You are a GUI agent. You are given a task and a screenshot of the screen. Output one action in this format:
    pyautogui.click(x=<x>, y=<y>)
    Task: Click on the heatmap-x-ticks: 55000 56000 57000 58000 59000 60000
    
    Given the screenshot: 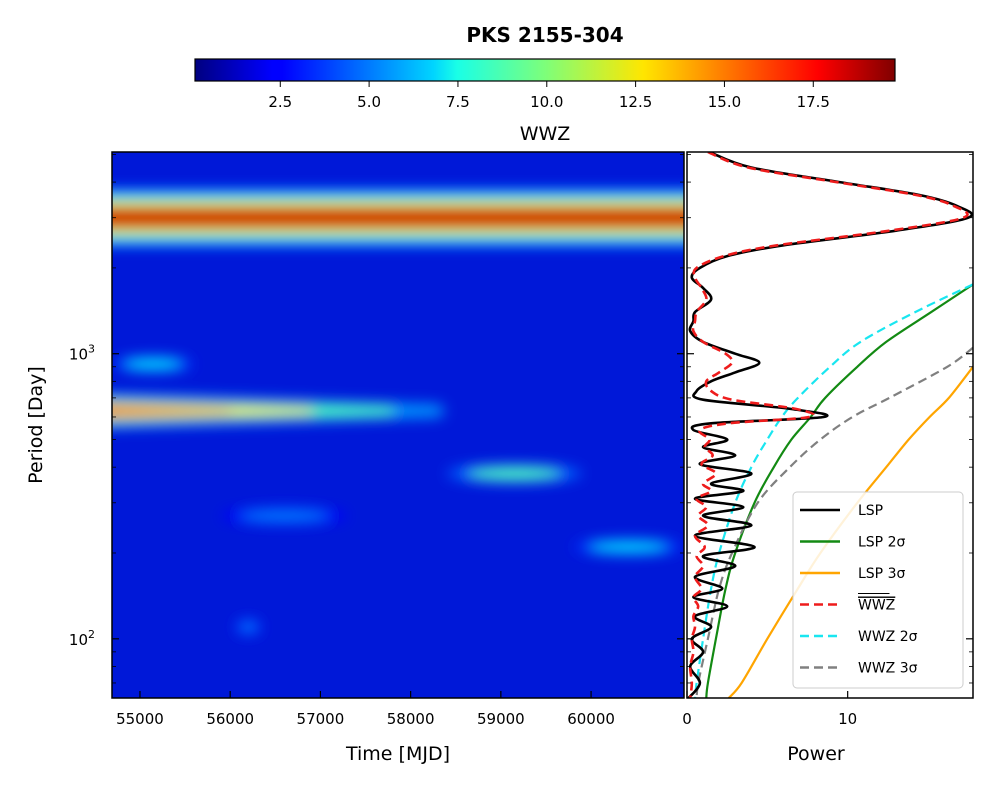 What is the action you would take?
    pyautogui.click(x=365, y=709)
    